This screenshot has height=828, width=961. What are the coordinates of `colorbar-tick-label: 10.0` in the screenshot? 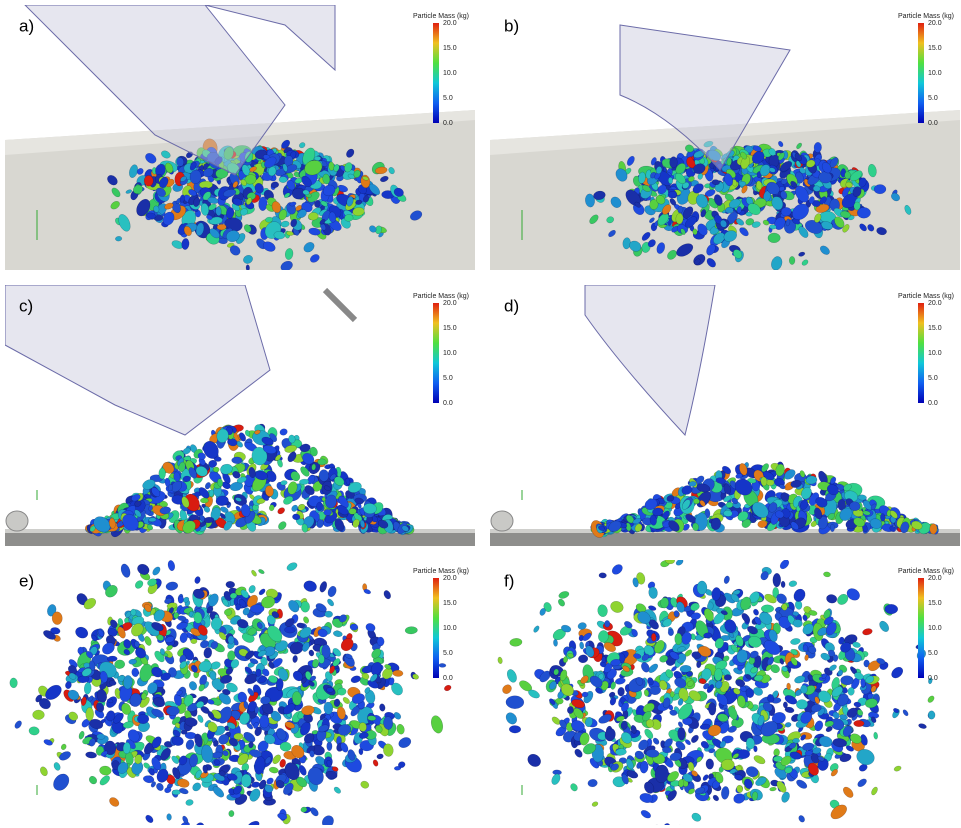 It's located at (935, 353).